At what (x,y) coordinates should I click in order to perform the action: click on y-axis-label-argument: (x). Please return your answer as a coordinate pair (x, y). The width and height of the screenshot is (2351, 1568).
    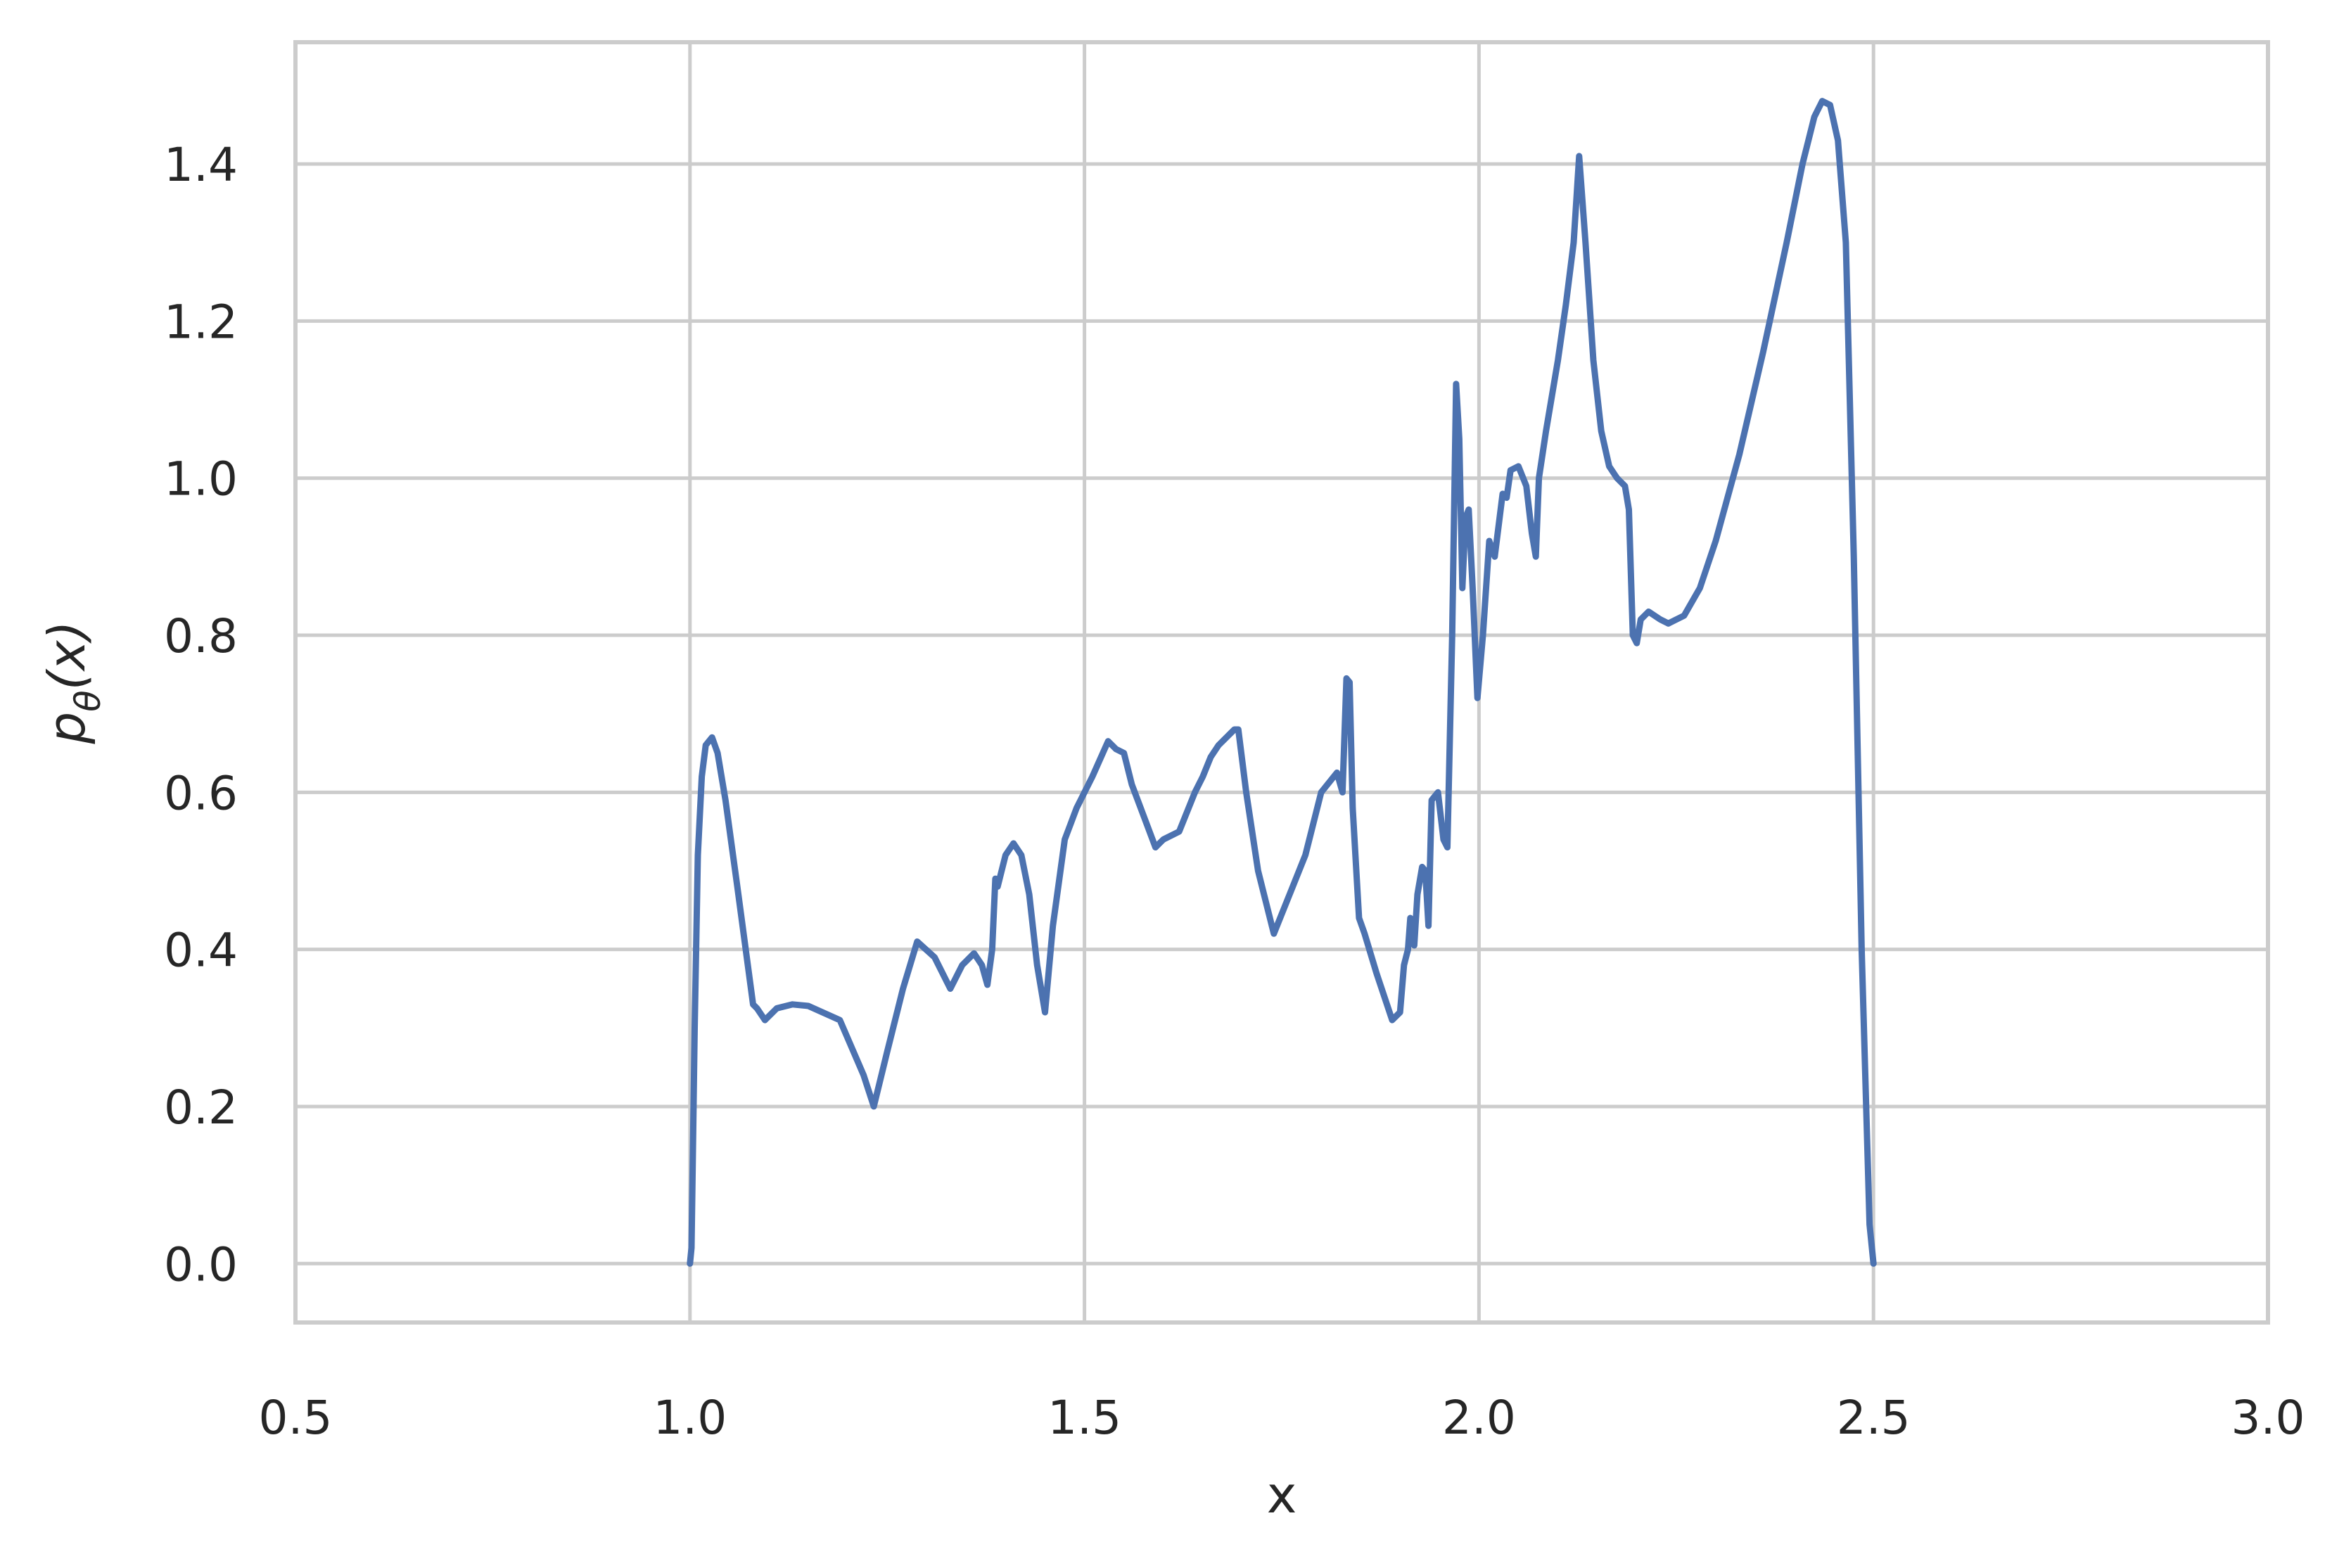
    Looking at the image, I should click on (66, 655).